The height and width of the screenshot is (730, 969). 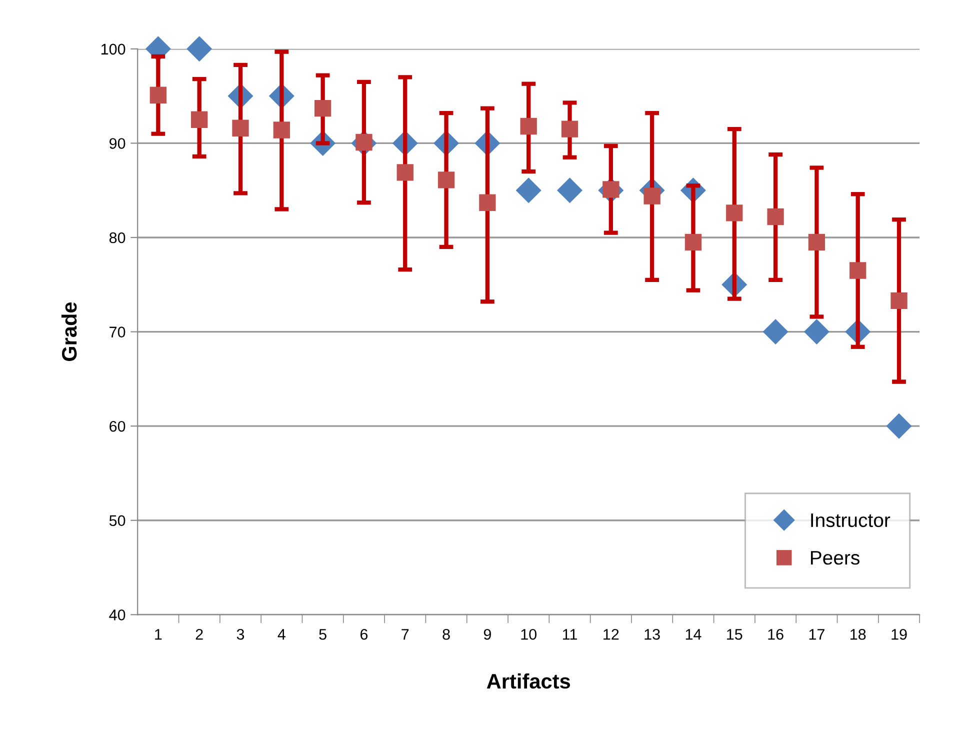 I want to click on x-axis-title: Artifacts, so click(x=528, y=681).